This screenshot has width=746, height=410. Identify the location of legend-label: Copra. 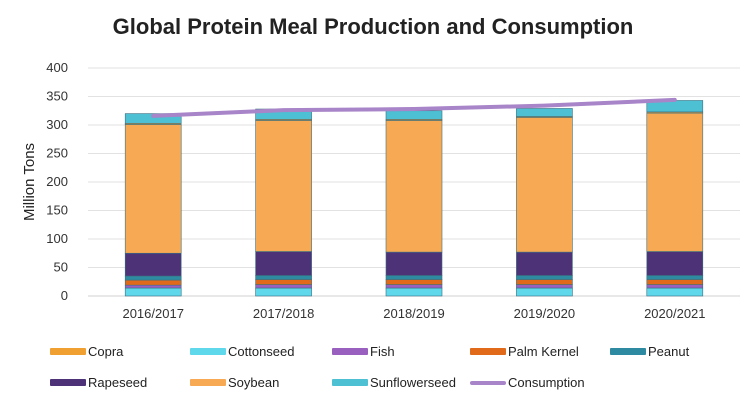
(106, 351).